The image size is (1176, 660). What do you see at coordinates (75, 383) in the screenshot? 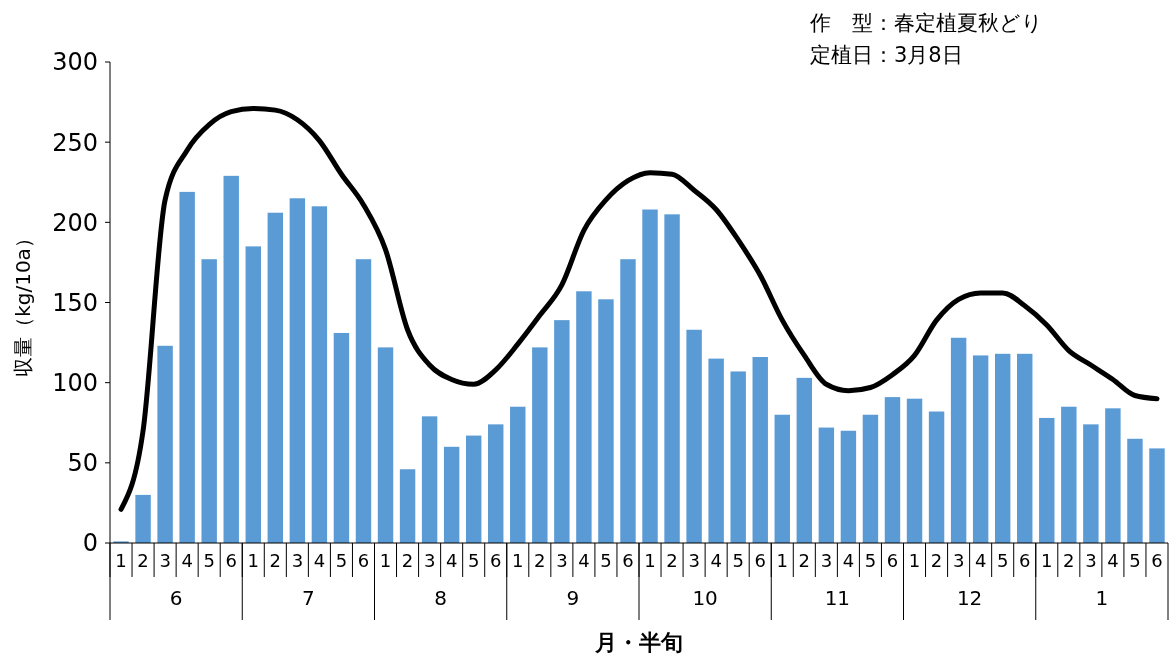
I see `y-tick-label: 100` at bounding box center [75, 383].